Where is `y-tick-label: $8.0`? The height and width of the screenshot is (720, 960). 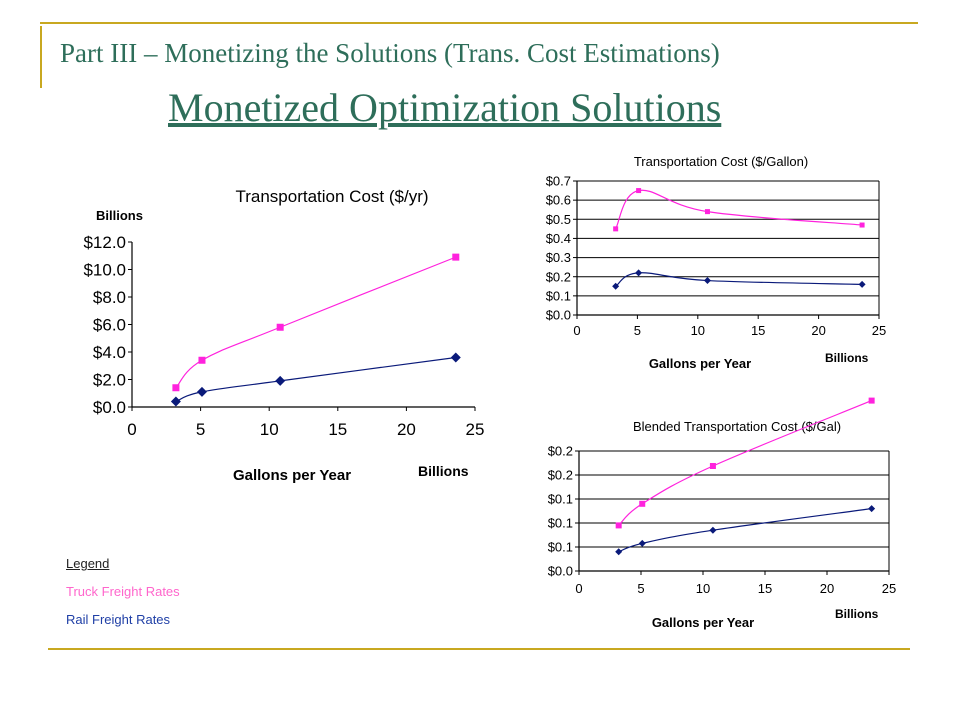
y-tick-label: $8.0 is located at coordinates (109, 297).